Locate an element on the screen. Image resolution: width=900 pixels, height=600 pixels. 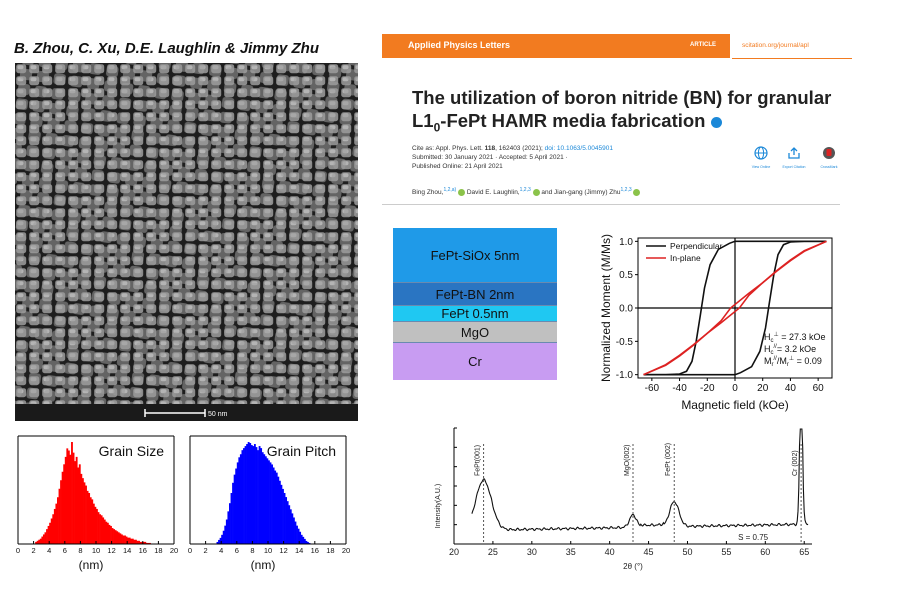
title-line-2: L10-FePt HAMR media fabrication is located at coordinates (627, 124).